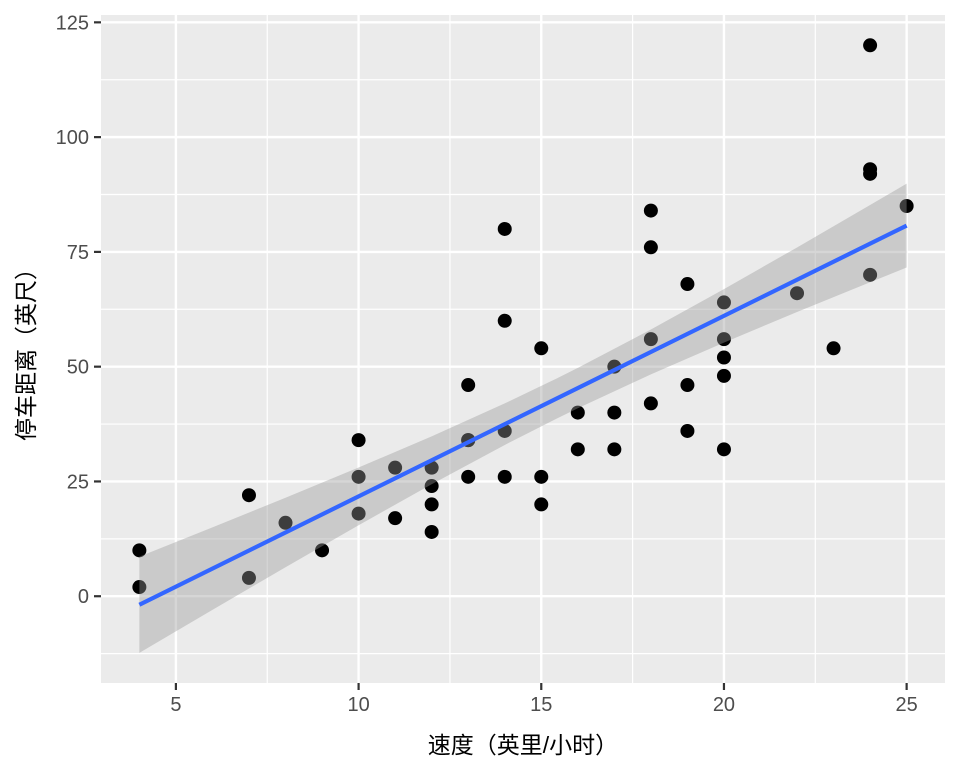  What do you see at coordinates (541, 705) in the screenshot?
I see `x-tick-label: 15` at bounding box center [541, 705].